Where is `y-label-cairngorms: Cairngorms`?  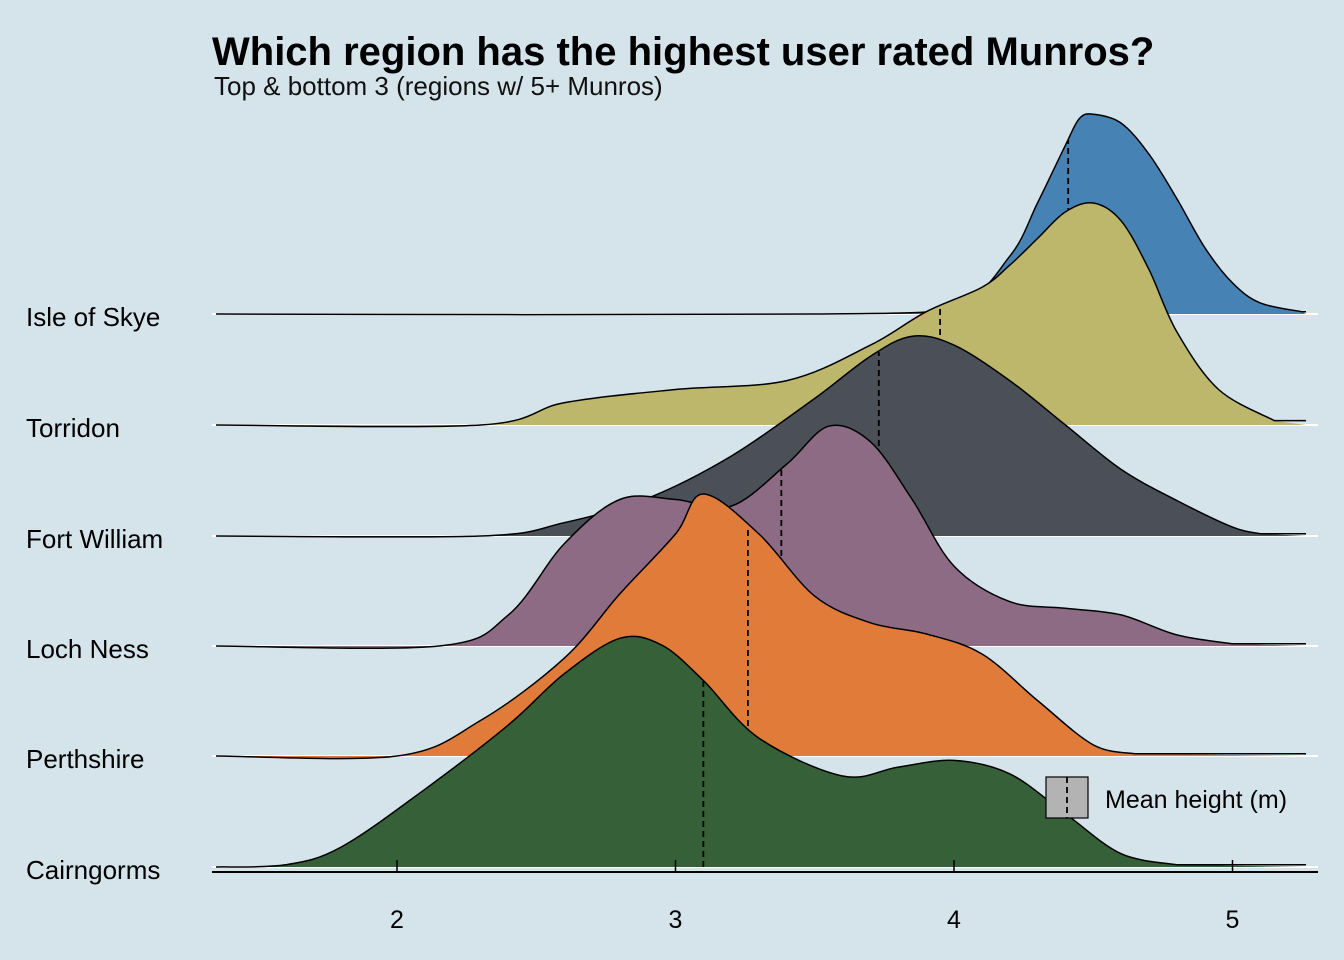
y-label-cairngorms: Cairngorms is located at coordinates (93, 870).